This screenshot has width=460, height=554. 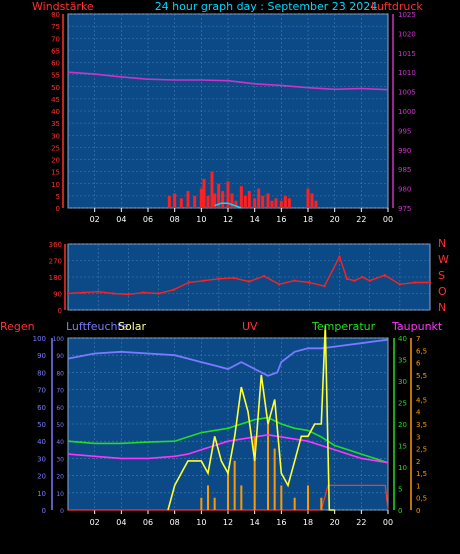 I want to click on y-regen-tick-label: 40, so click(x=41, y=442).